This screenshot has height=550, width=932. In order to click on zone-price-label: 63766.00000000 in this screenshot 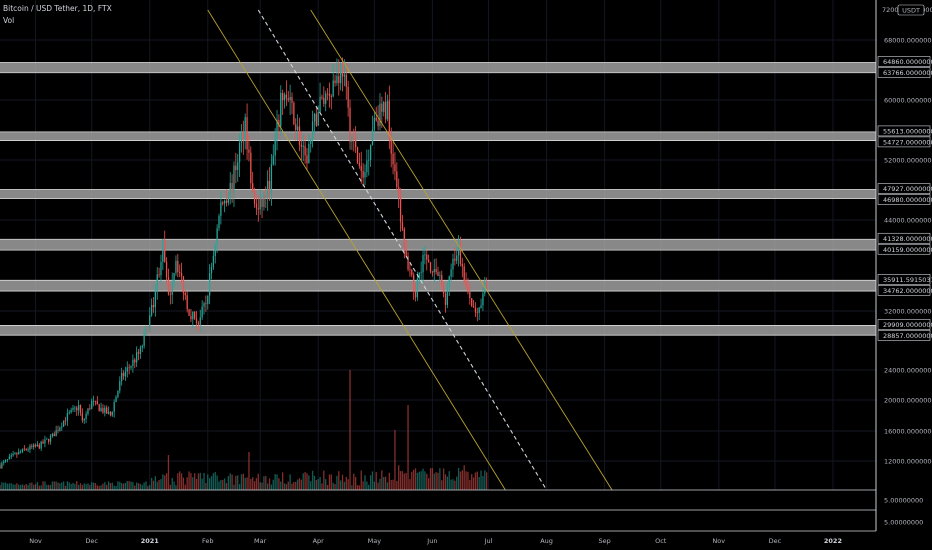, I will do `click(907, 73)`.